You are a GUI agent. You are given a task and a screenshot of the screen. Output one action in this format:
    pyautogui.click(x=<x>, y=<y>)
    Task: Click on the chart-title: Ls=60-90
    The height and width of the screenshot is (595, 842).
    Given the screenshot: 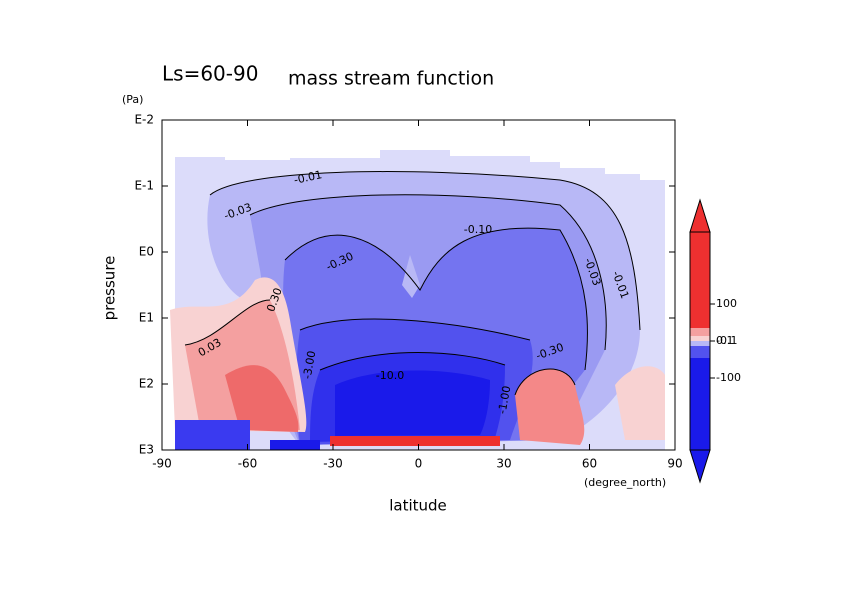 What is the action you would take?
    pyautogui.click(x=210, y=74)
    